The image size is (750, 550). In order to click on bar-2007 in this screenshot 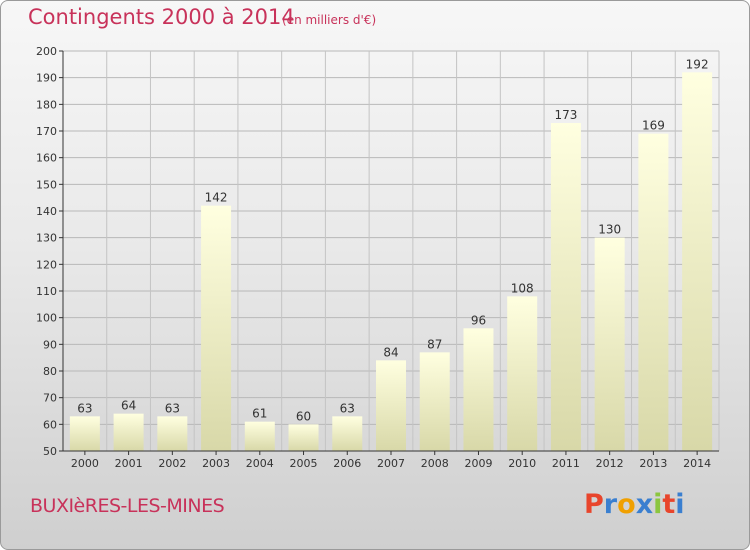, I will do `click(391, 405)`.